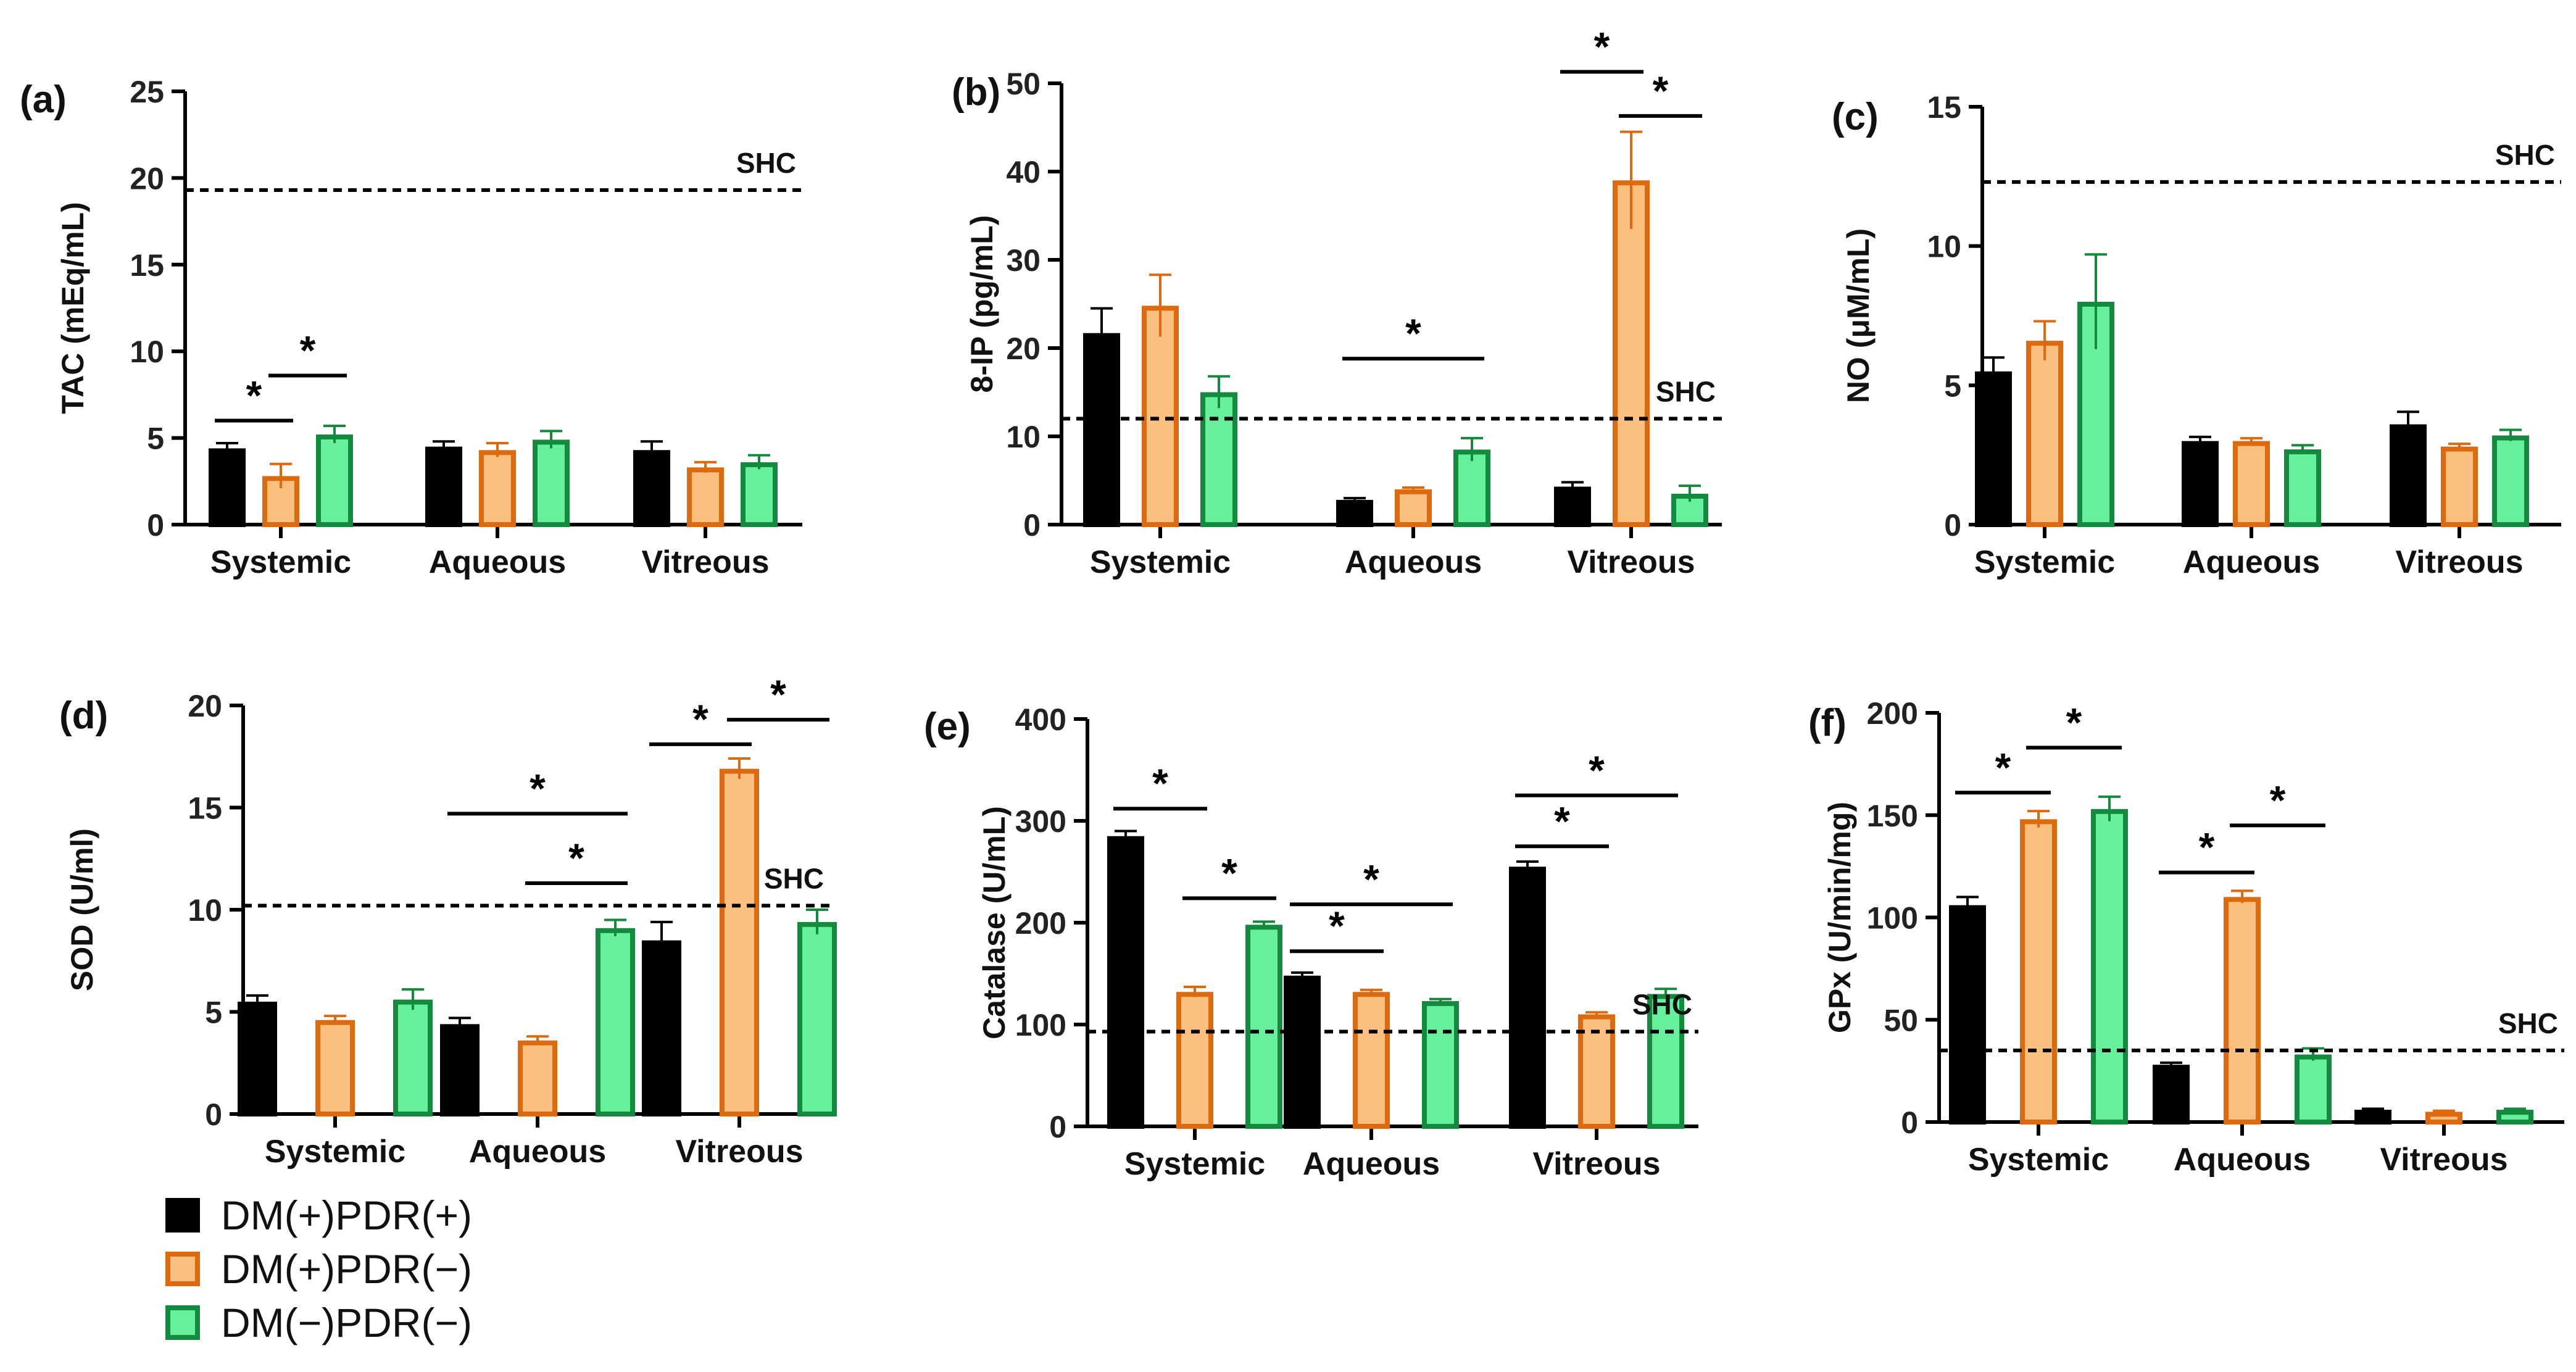  Describe the element at coordinates (1856, 117) in the screenshot. I see `panel-label: (c)` at that location.